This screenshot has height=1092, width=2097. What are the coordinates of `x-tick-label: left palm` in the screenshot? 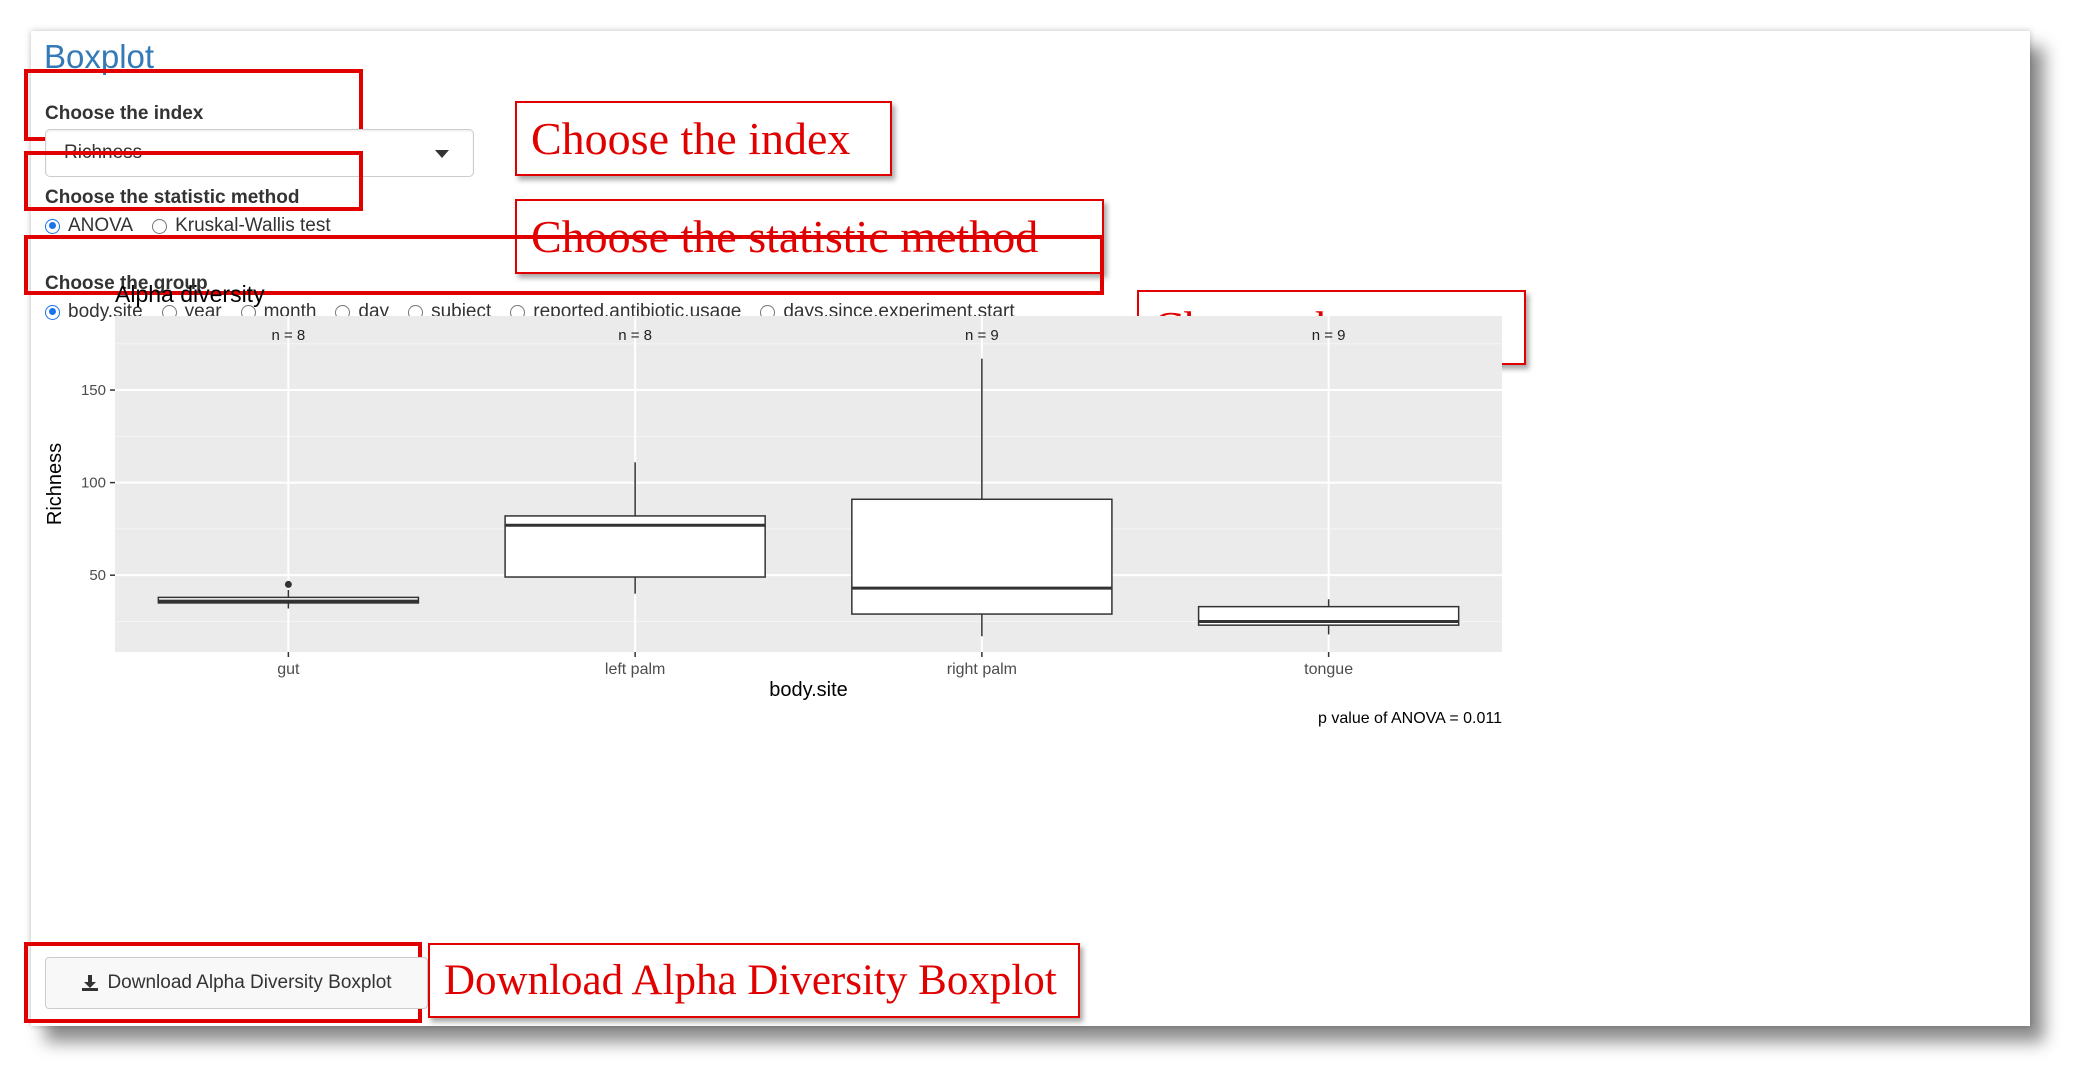 It's located at (635, 669).